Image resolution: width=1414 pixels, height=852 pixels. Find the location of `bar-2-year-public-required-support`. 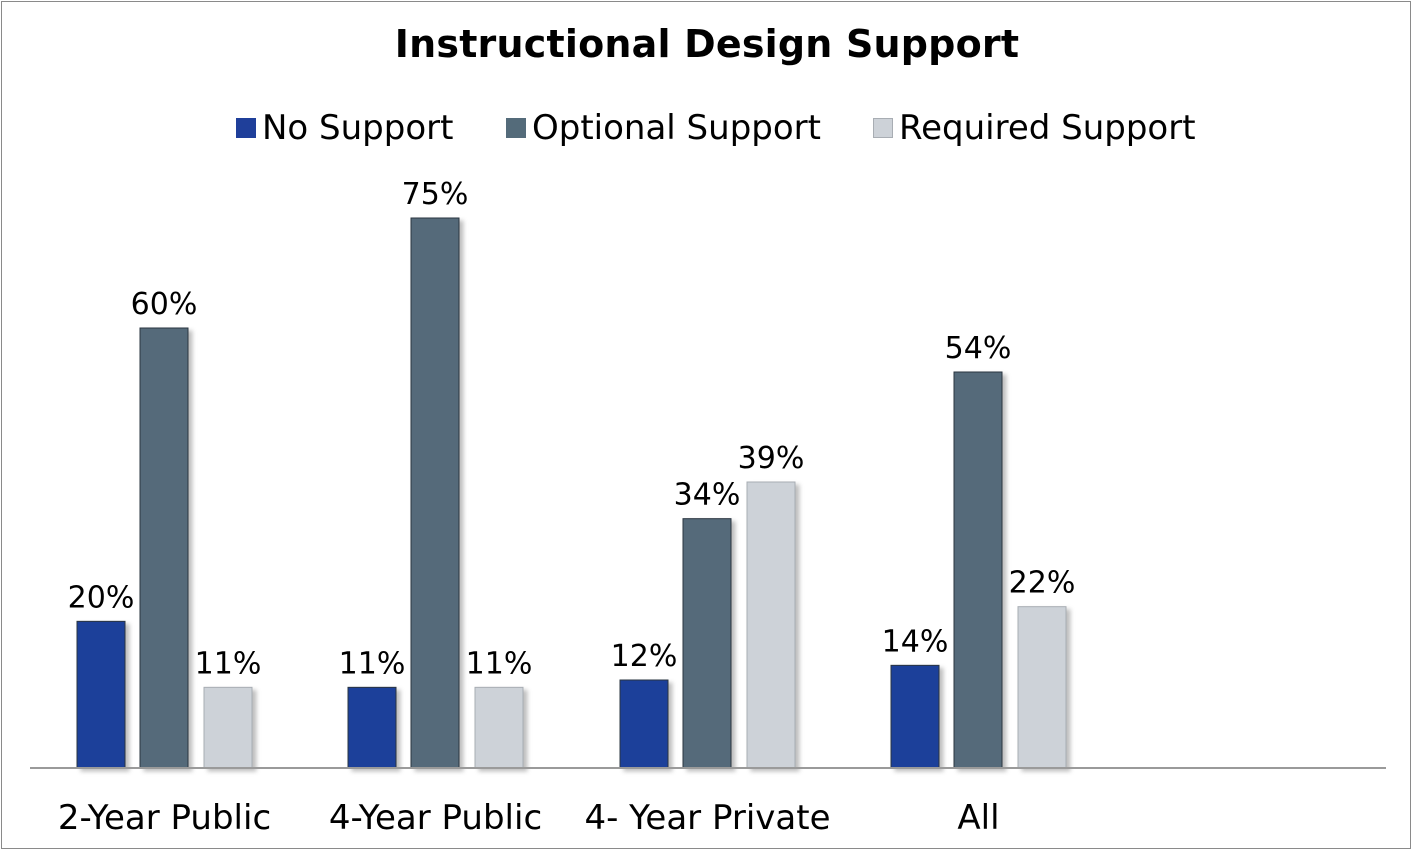

bar-2-year-public-required-support is located at coordinates (228, 727).